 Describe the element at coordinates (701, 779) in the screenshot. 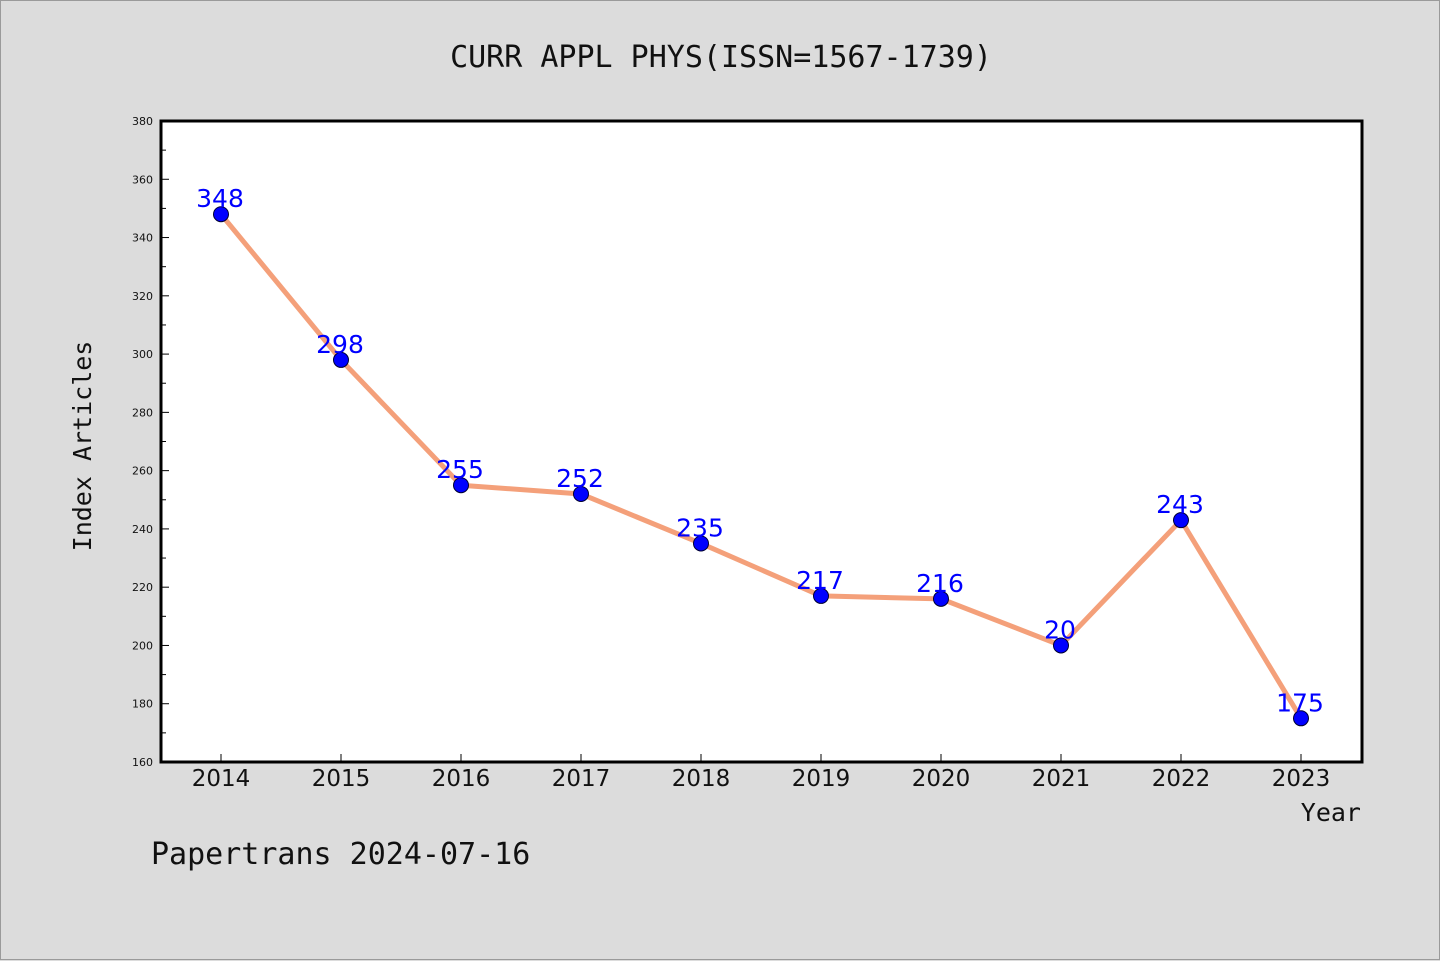

I see `x-tick-label: 2018` at that location.